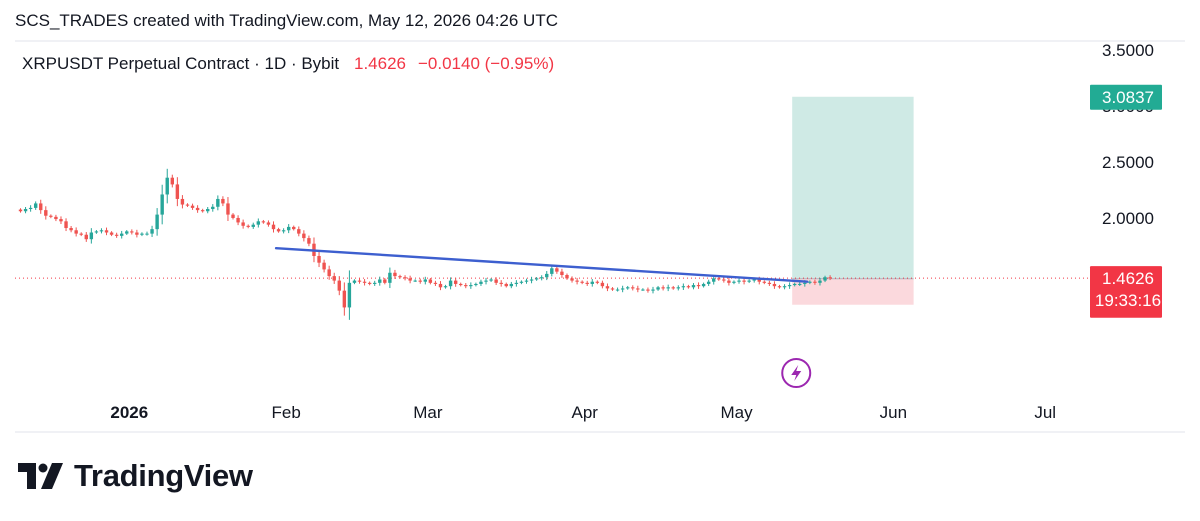 The height and width of the screenshot is (521, 1200). Describe the element at coordinates (1126, 97) in the screenshot. I see `target-price-label: 3.0837` at that location.